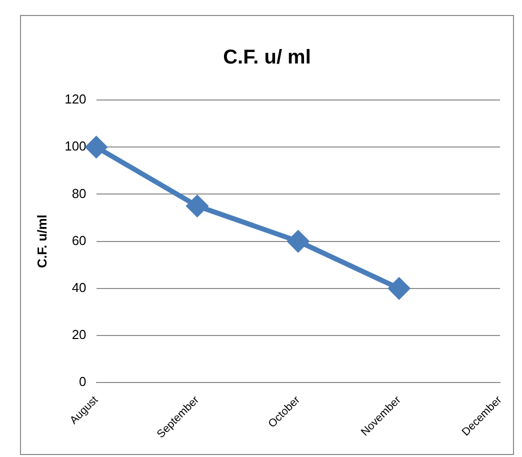  What do you see at coordinates (79, 240) in the screenshot?
I see `y-tick-label: 60` at bounding box center [79, 240].